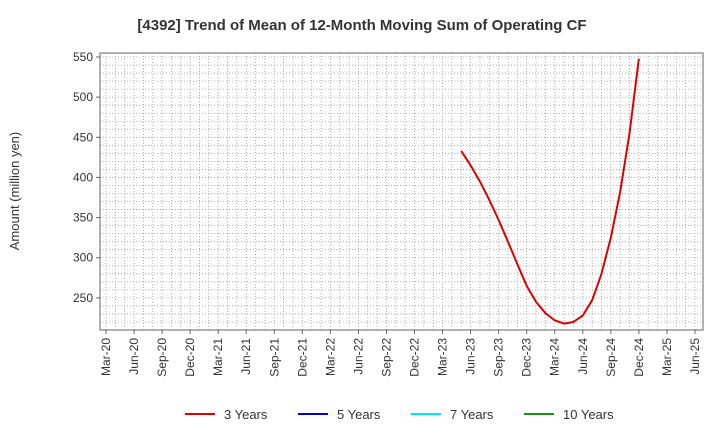 Image resolution: width=720 pixels, height=440 pixels. What do you see at coordinates (83, 177) in the screenshot?
I see `y-tick-label: 400` at bounding box center [83, 177].